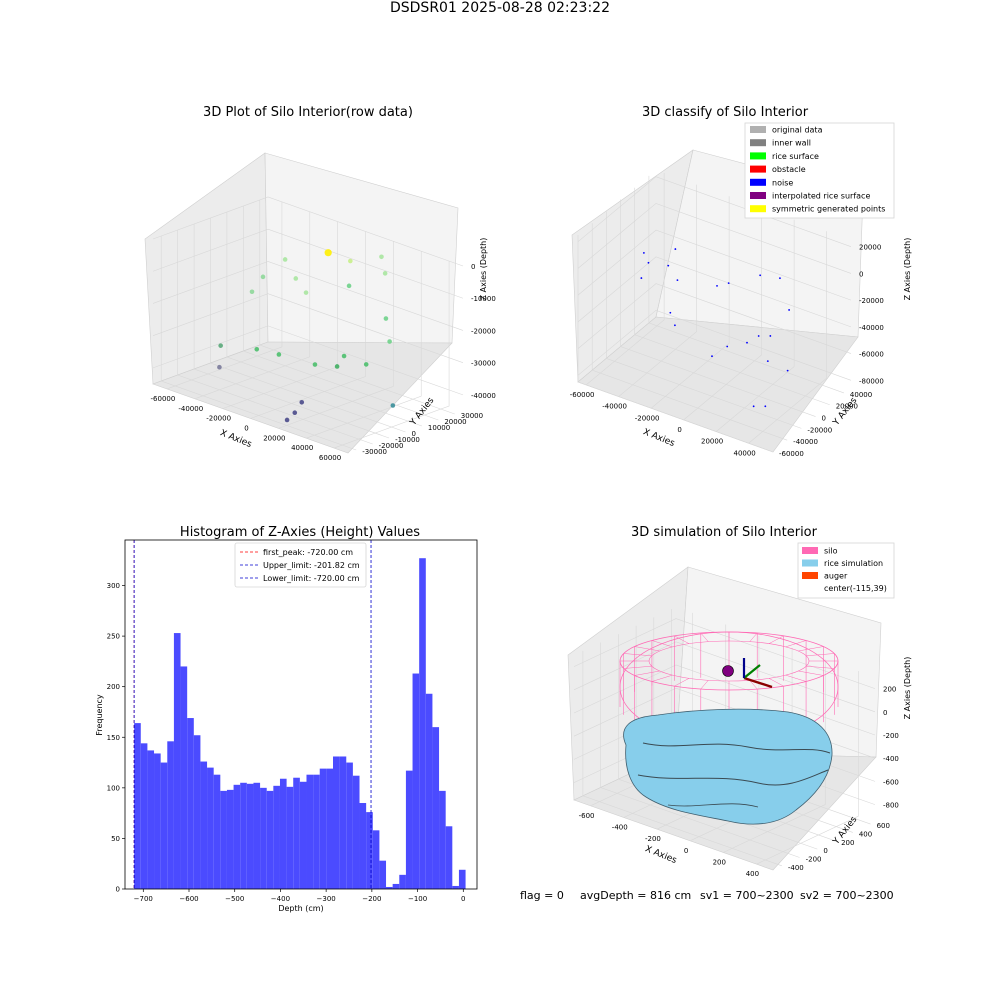 The height and width of the screenshot is (1000, 1000). I want to click on x-tick-label: -200, so click(653, 839).